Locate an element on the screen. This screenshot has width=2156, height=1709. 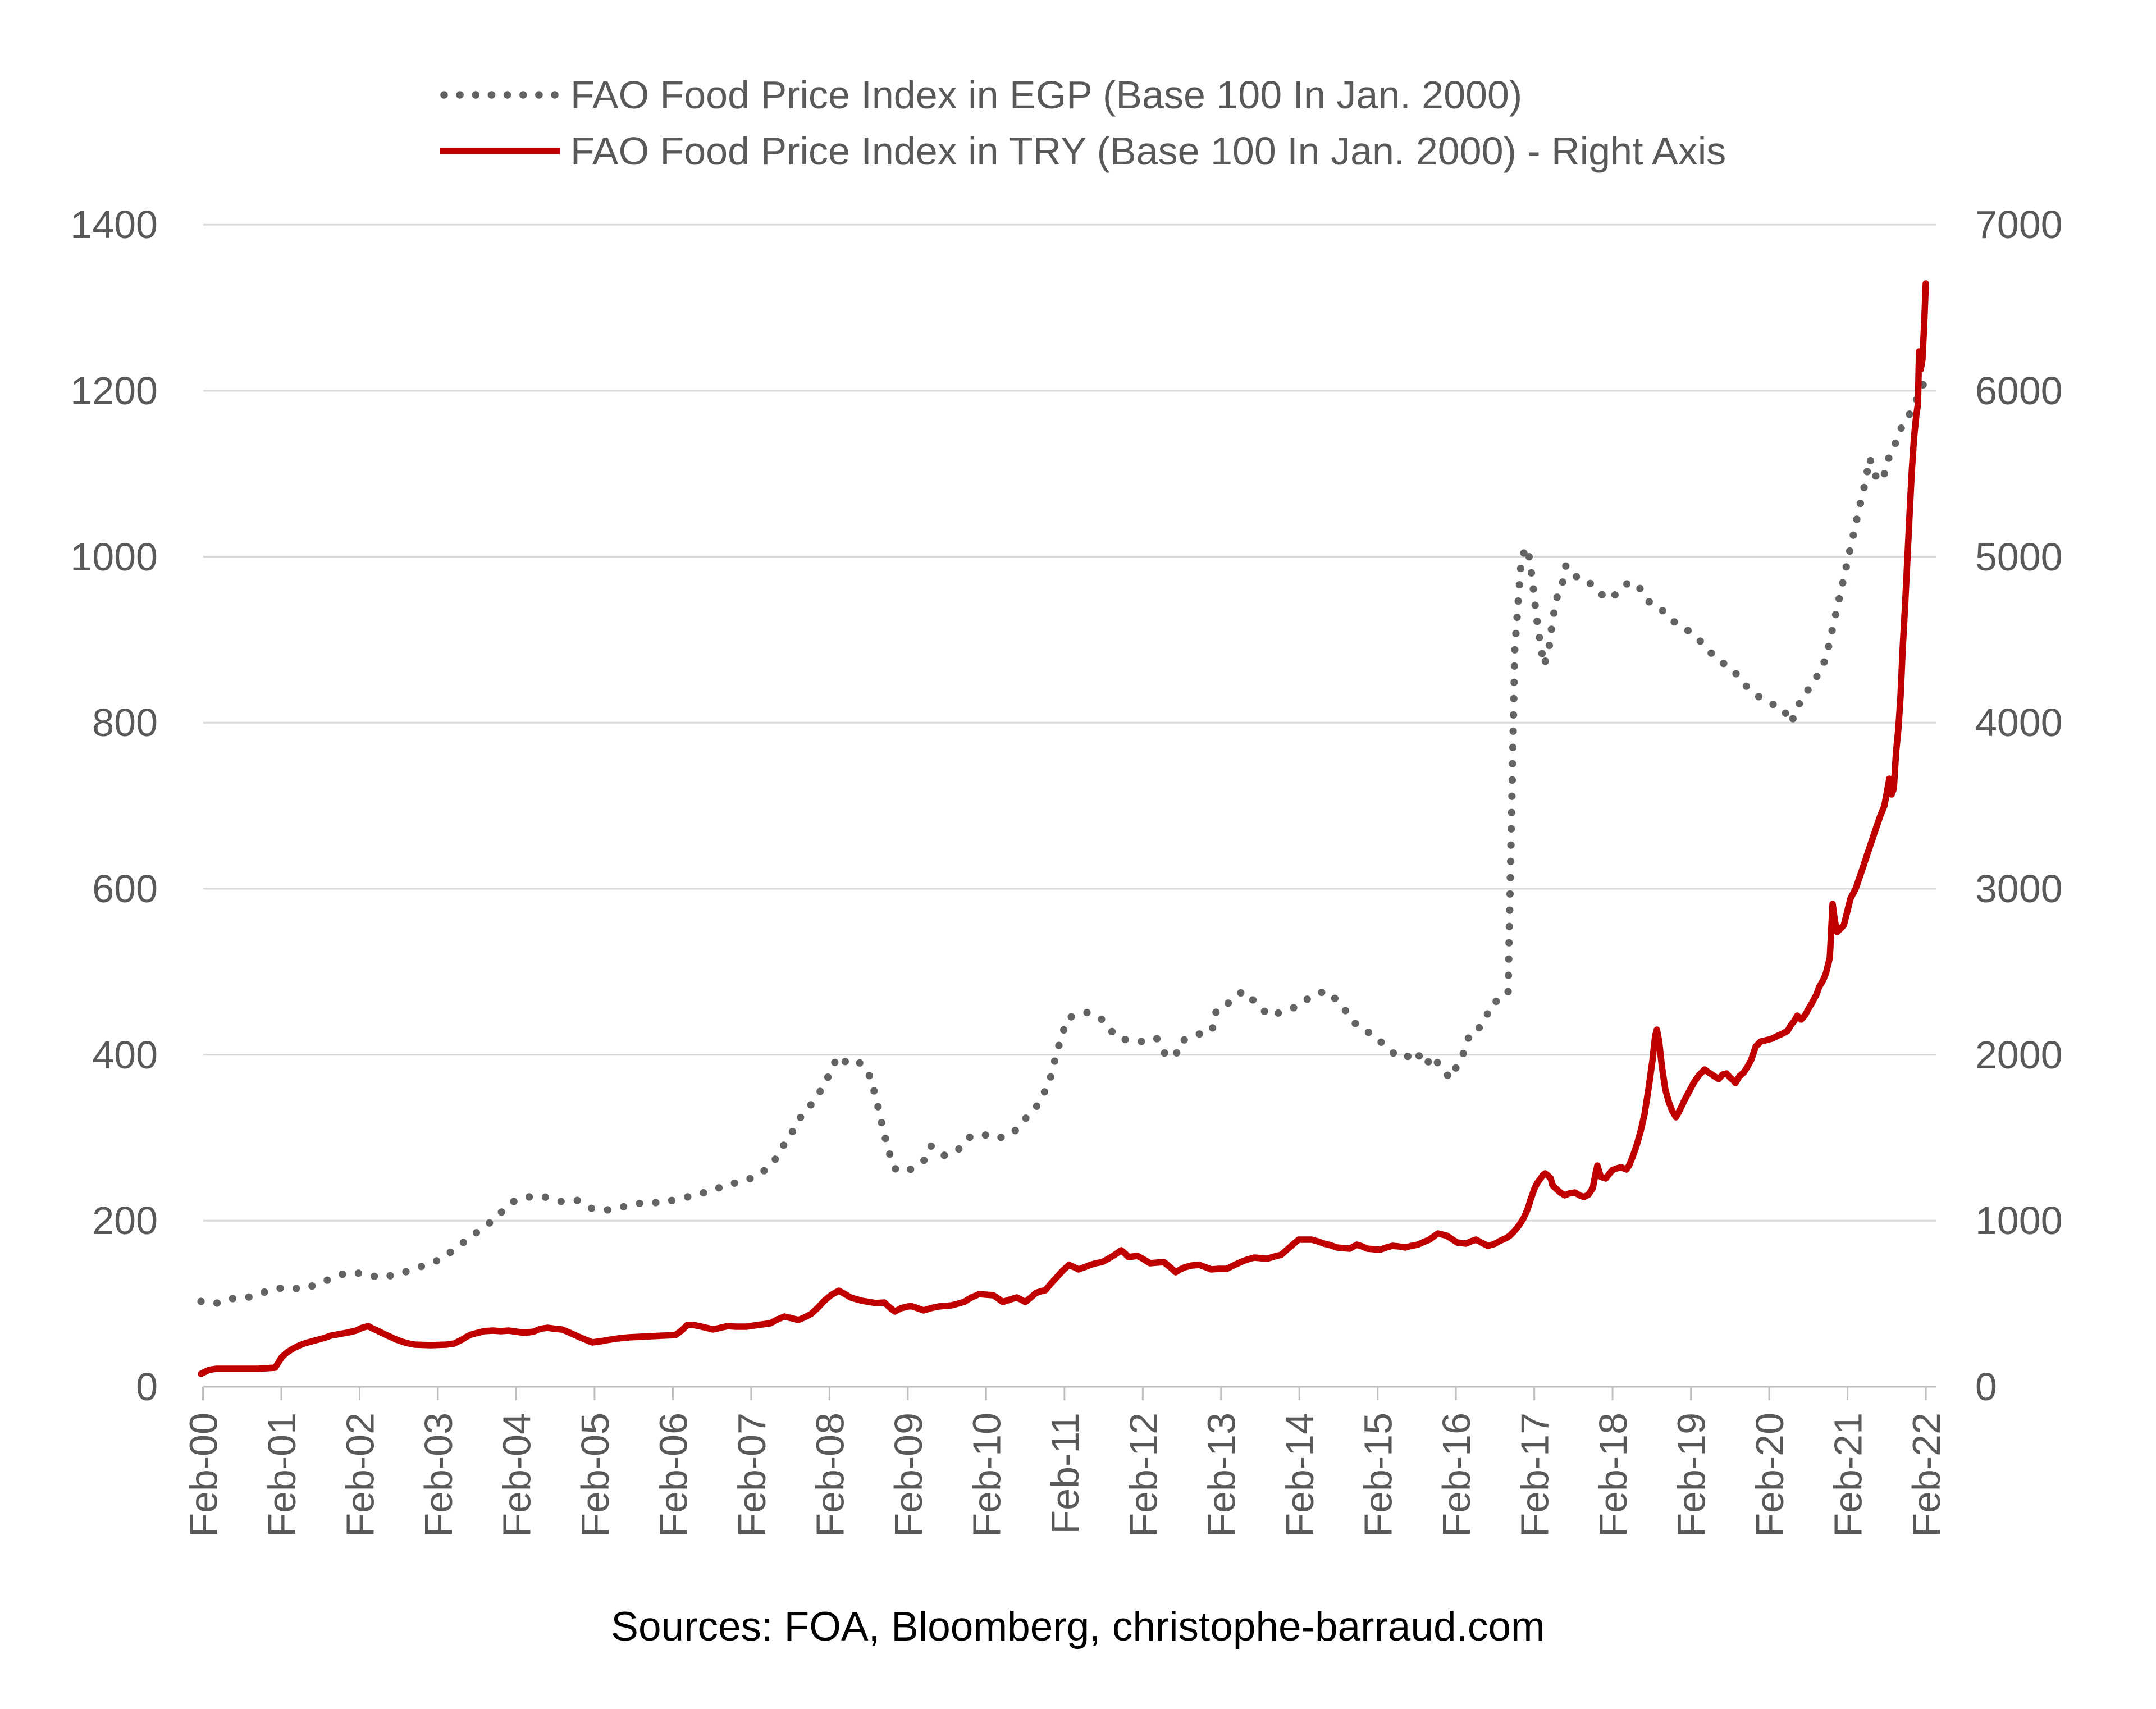
svg-text: 3000 is located at coordinates (2019, 889).